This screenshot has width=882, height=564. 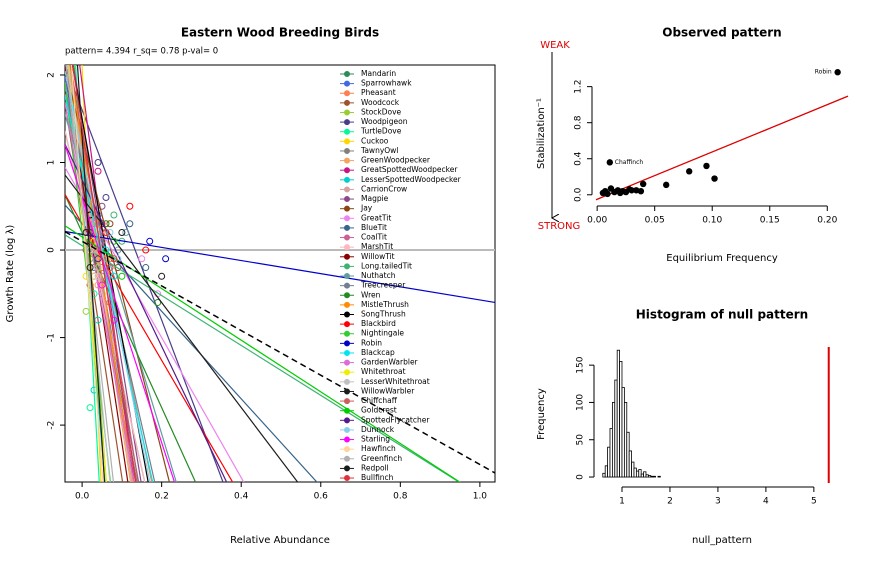 What do you see at coordinates (52, 75) in the screenshot?
I see `y-tick-label: 2` at bounding box center [52, 75].